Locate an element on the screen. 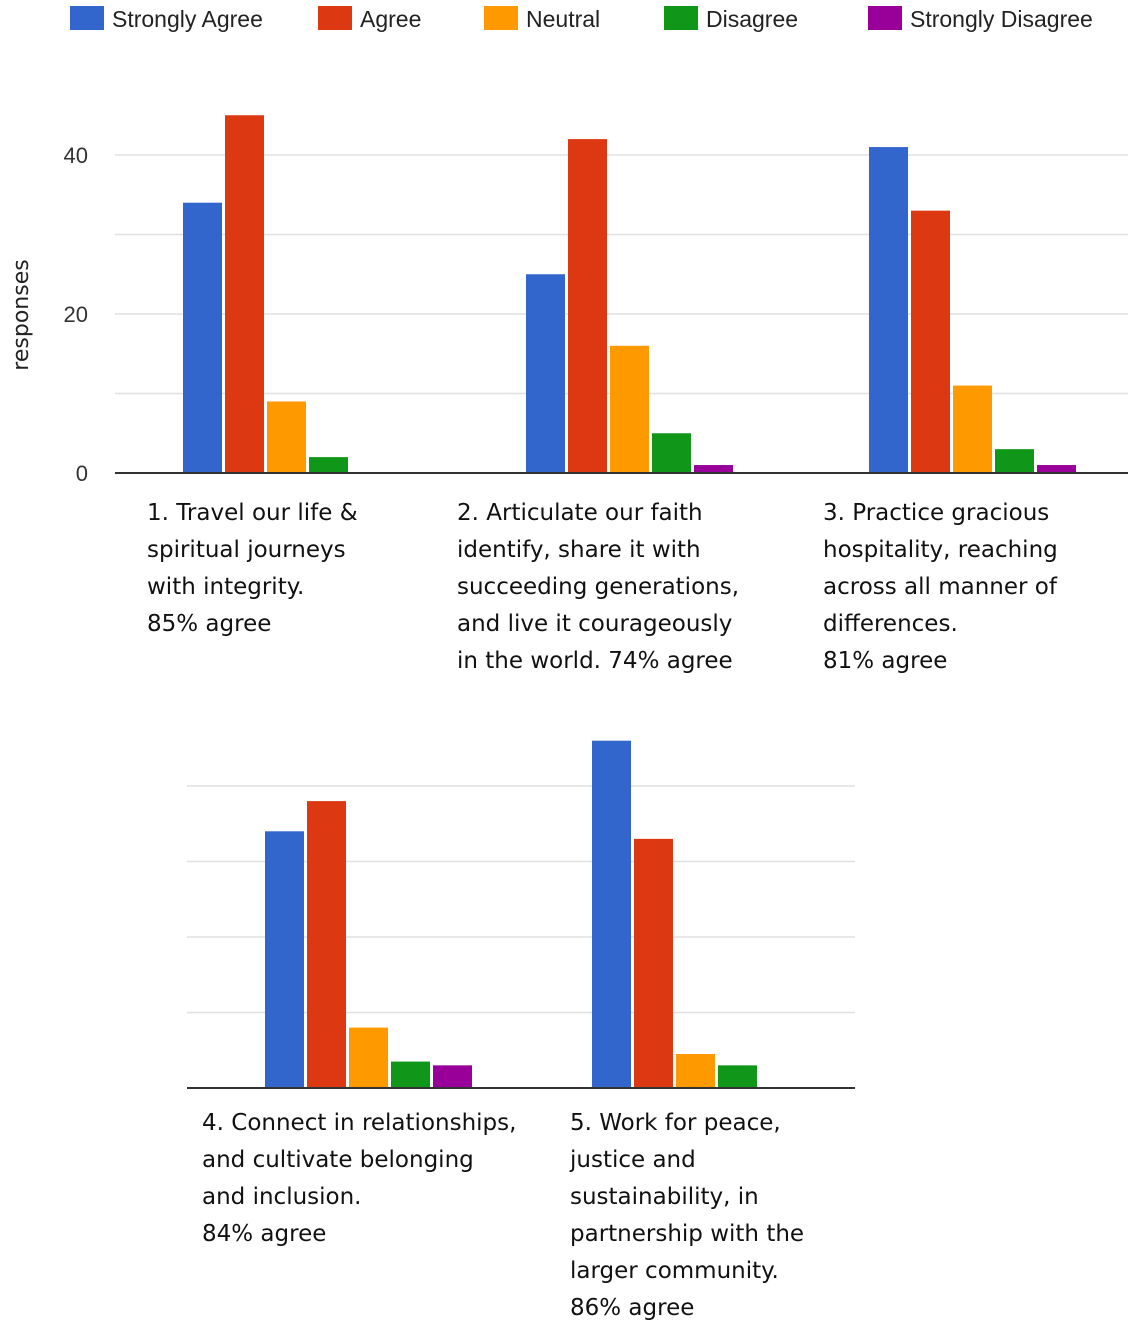 The height and width of the screenshot is (1327, 1135). category-agree-percent: 84% agree is located at coordinates (264, 1234).